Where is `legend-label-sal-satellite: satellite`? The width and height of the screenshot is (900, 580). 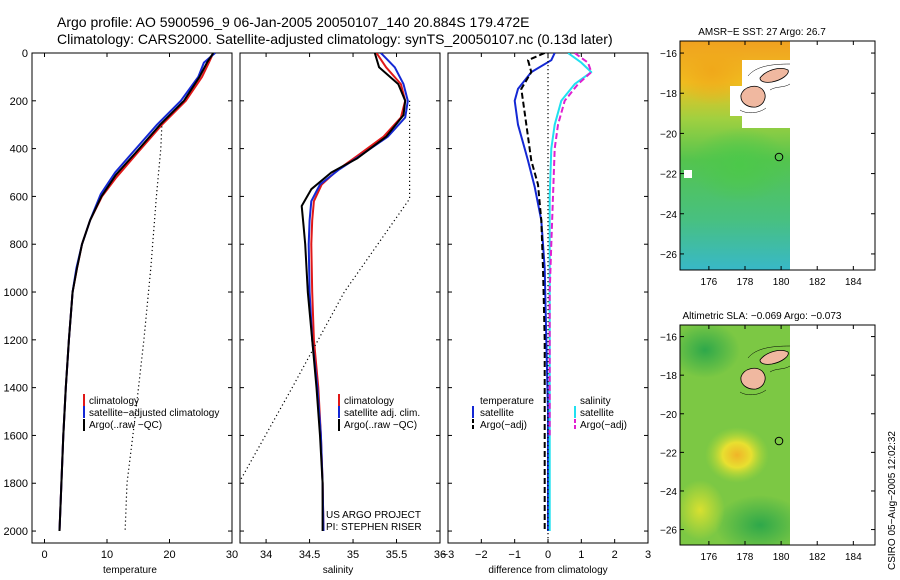 legend-label-sal-satellite: satellite is located at coordinates (597, 413).